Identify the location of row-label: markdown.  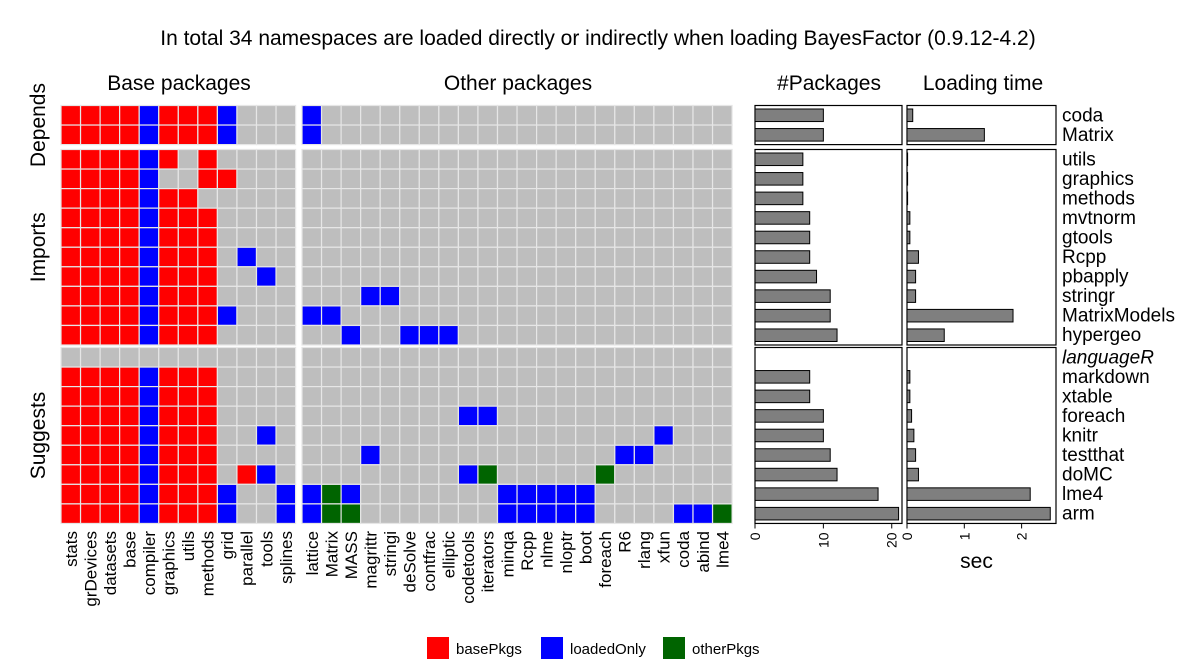
(1106, 377).